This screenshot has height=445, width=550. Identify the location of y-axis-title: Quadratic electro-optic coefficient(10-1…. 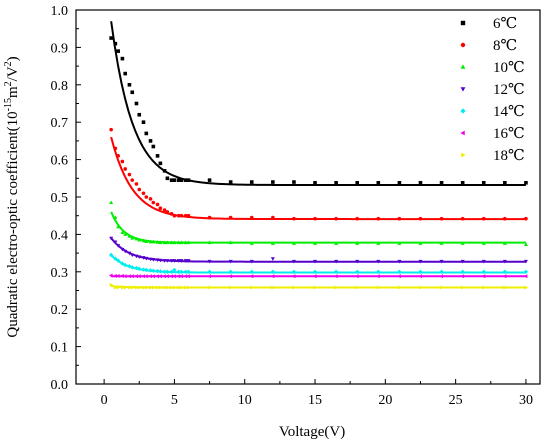
(12, 196).